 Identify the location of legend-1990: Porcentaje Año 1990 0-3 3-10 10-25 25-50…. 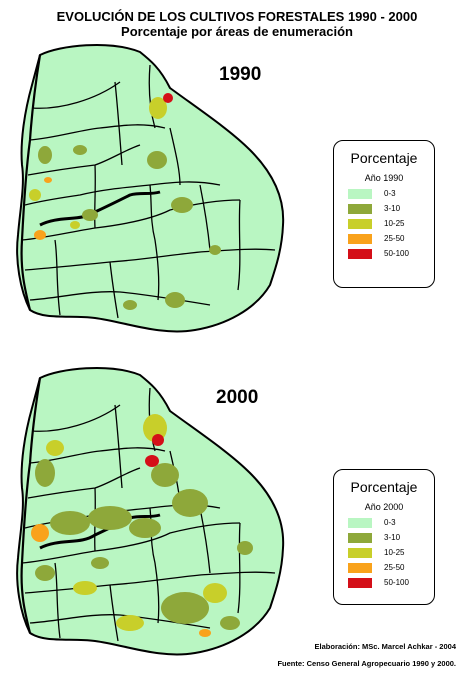
(384, 214).